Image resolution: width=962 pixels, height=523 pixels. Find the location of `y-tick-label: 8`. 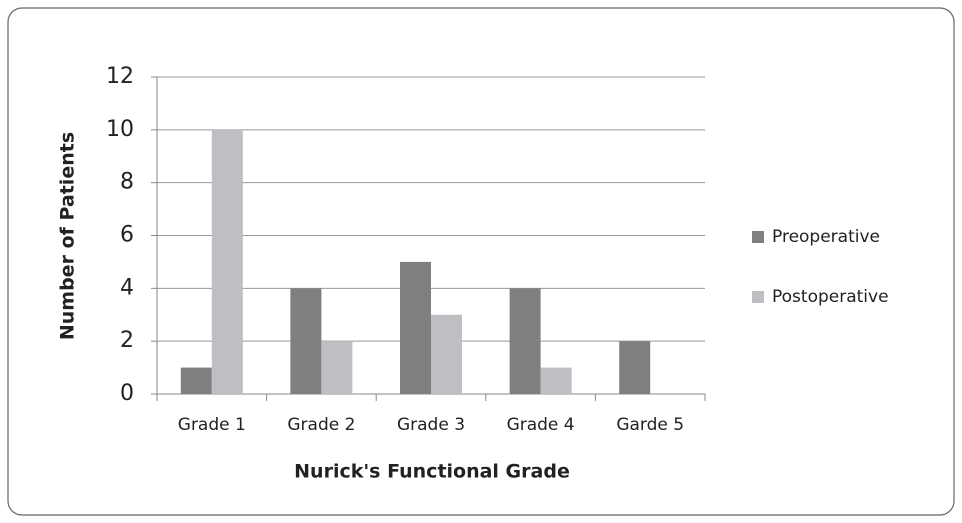

y-tick-label: 8 is located at coordinates (127, 182).